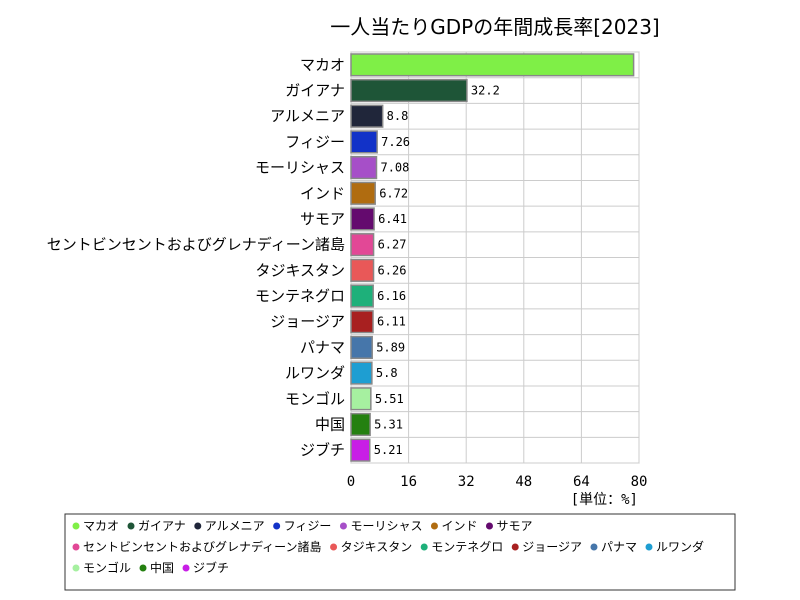  What do you see at coordinates (300, 296) in the screenshot?
I see `category-label: モンテネグロ` at bounding box center [300, 296].